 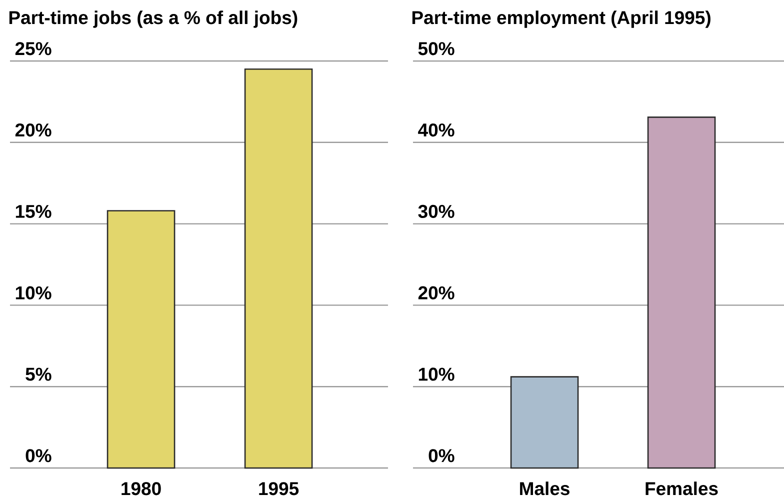 What do you see at coordinates (279, 489) in the screenshot?
I see `x-tick-label: 1995` at bounding box center [279, 489].